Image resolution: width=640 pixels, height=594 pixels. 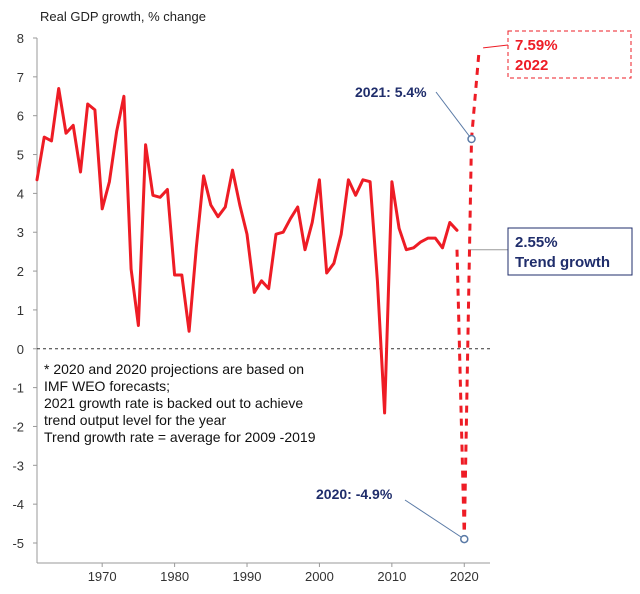 What do you see at coordinates (18, 388) in the screenshot?
I see `y-tick-label: -1` at bounding box center [18, 388].